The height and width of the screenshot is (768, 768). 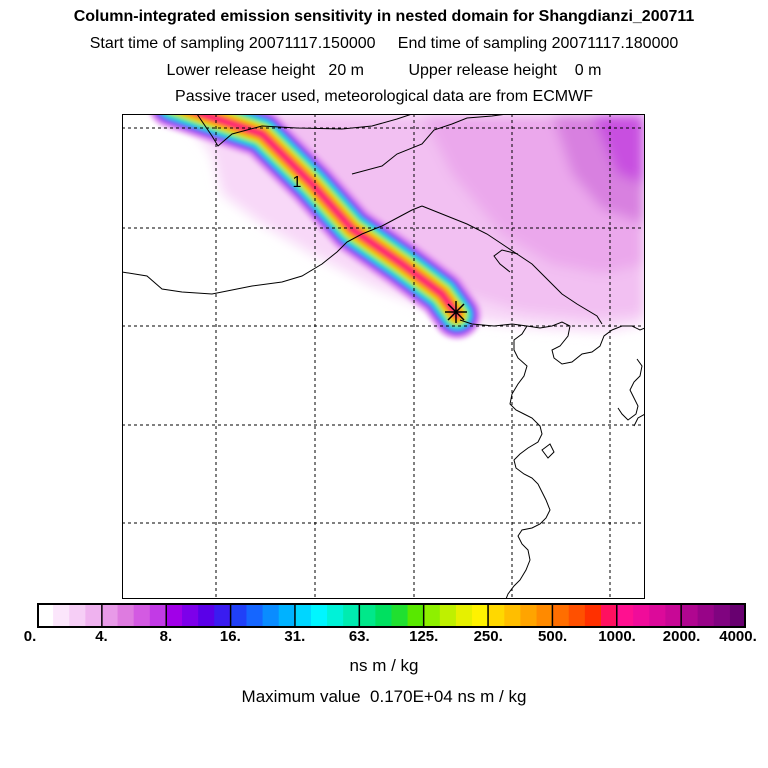 I want to click on color-scale-tick-label: 63., so click(x=359, y=636).